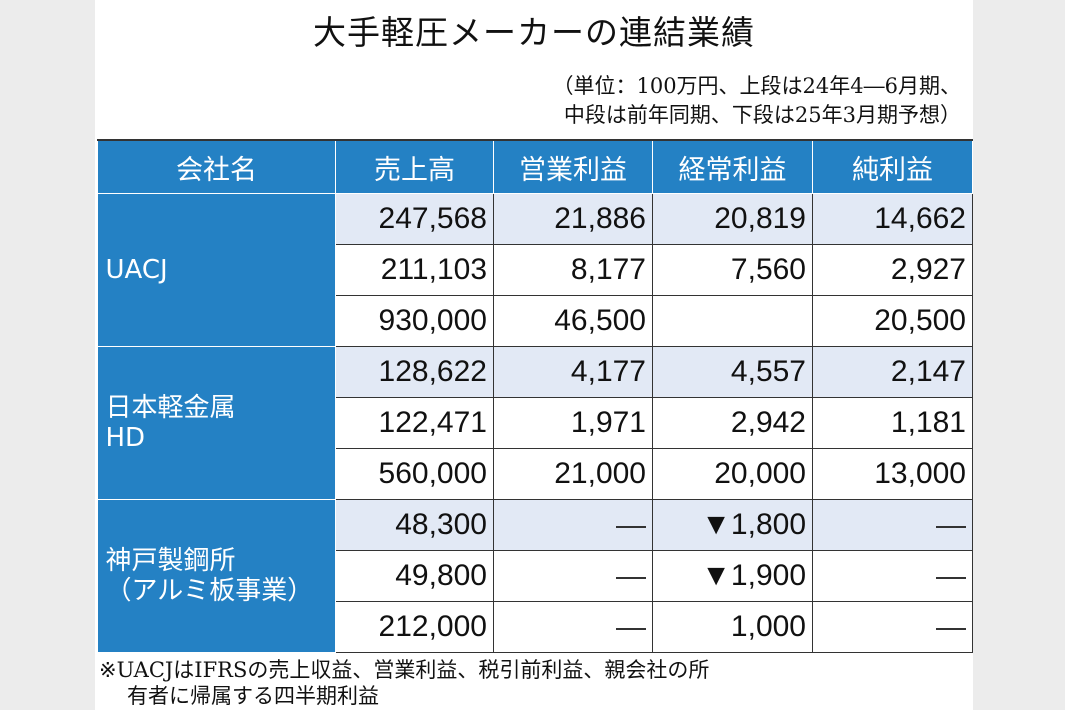 This screenshot has width=1065, height=710. Describe the element at coordinates (414, 219) in the screenshot. I see `value-cell: 247,568` at that location.